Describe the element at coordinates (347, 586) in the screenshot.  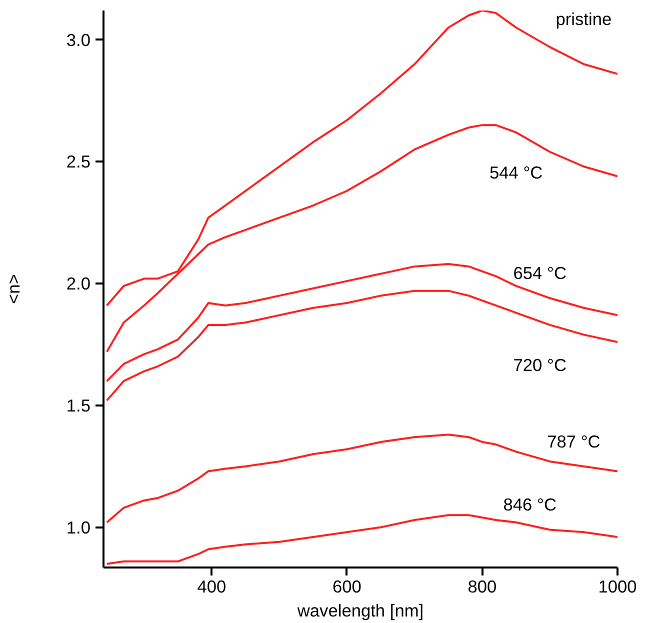
I see `x-tick-label: 600` at that location.